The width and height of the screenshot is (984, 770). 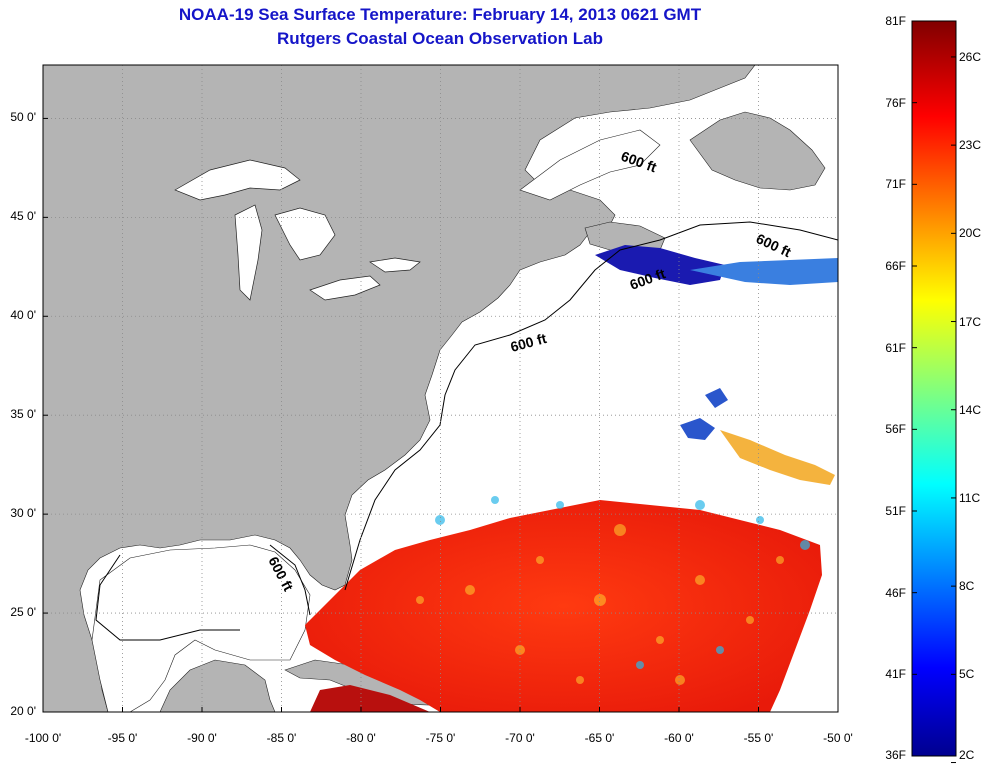 I want to click on colorbar-label-celsius: 11C, so click(x=970, y=497).